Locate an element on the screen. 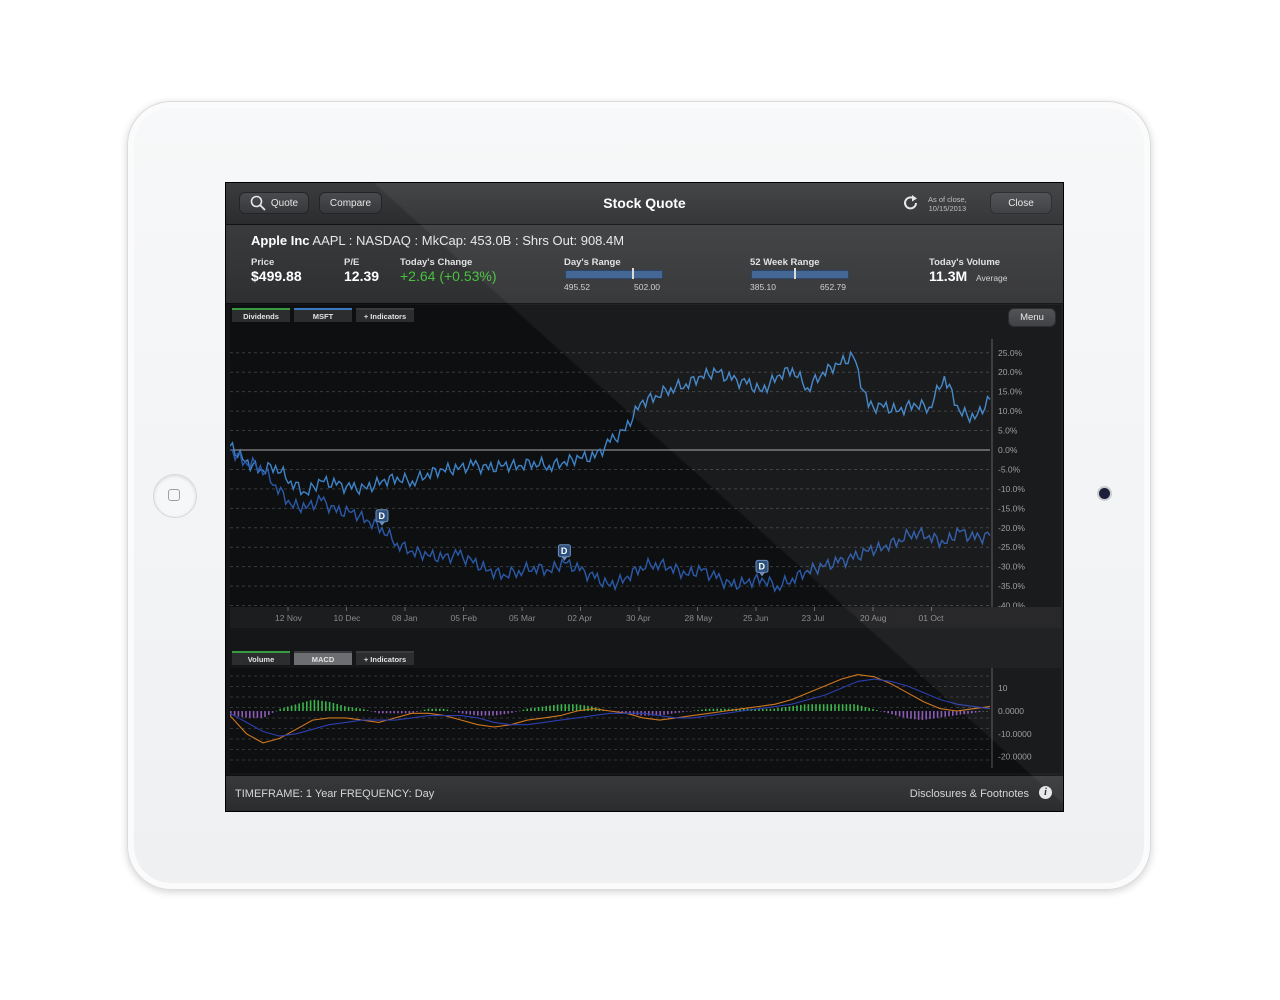  tab-dividends: Dividends is located at coordinates (261, 315).